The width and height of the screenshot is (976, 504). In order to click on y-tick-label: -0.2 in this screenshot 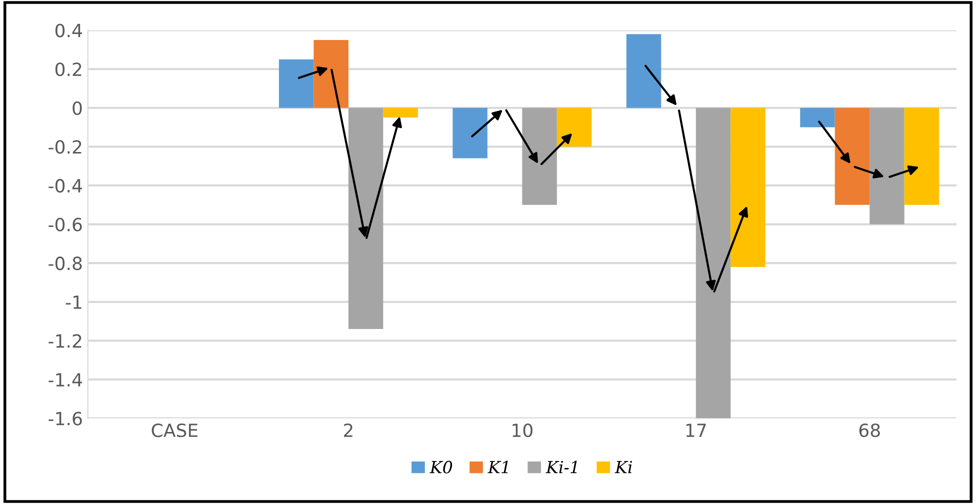, I will do `click(65, 147)`.